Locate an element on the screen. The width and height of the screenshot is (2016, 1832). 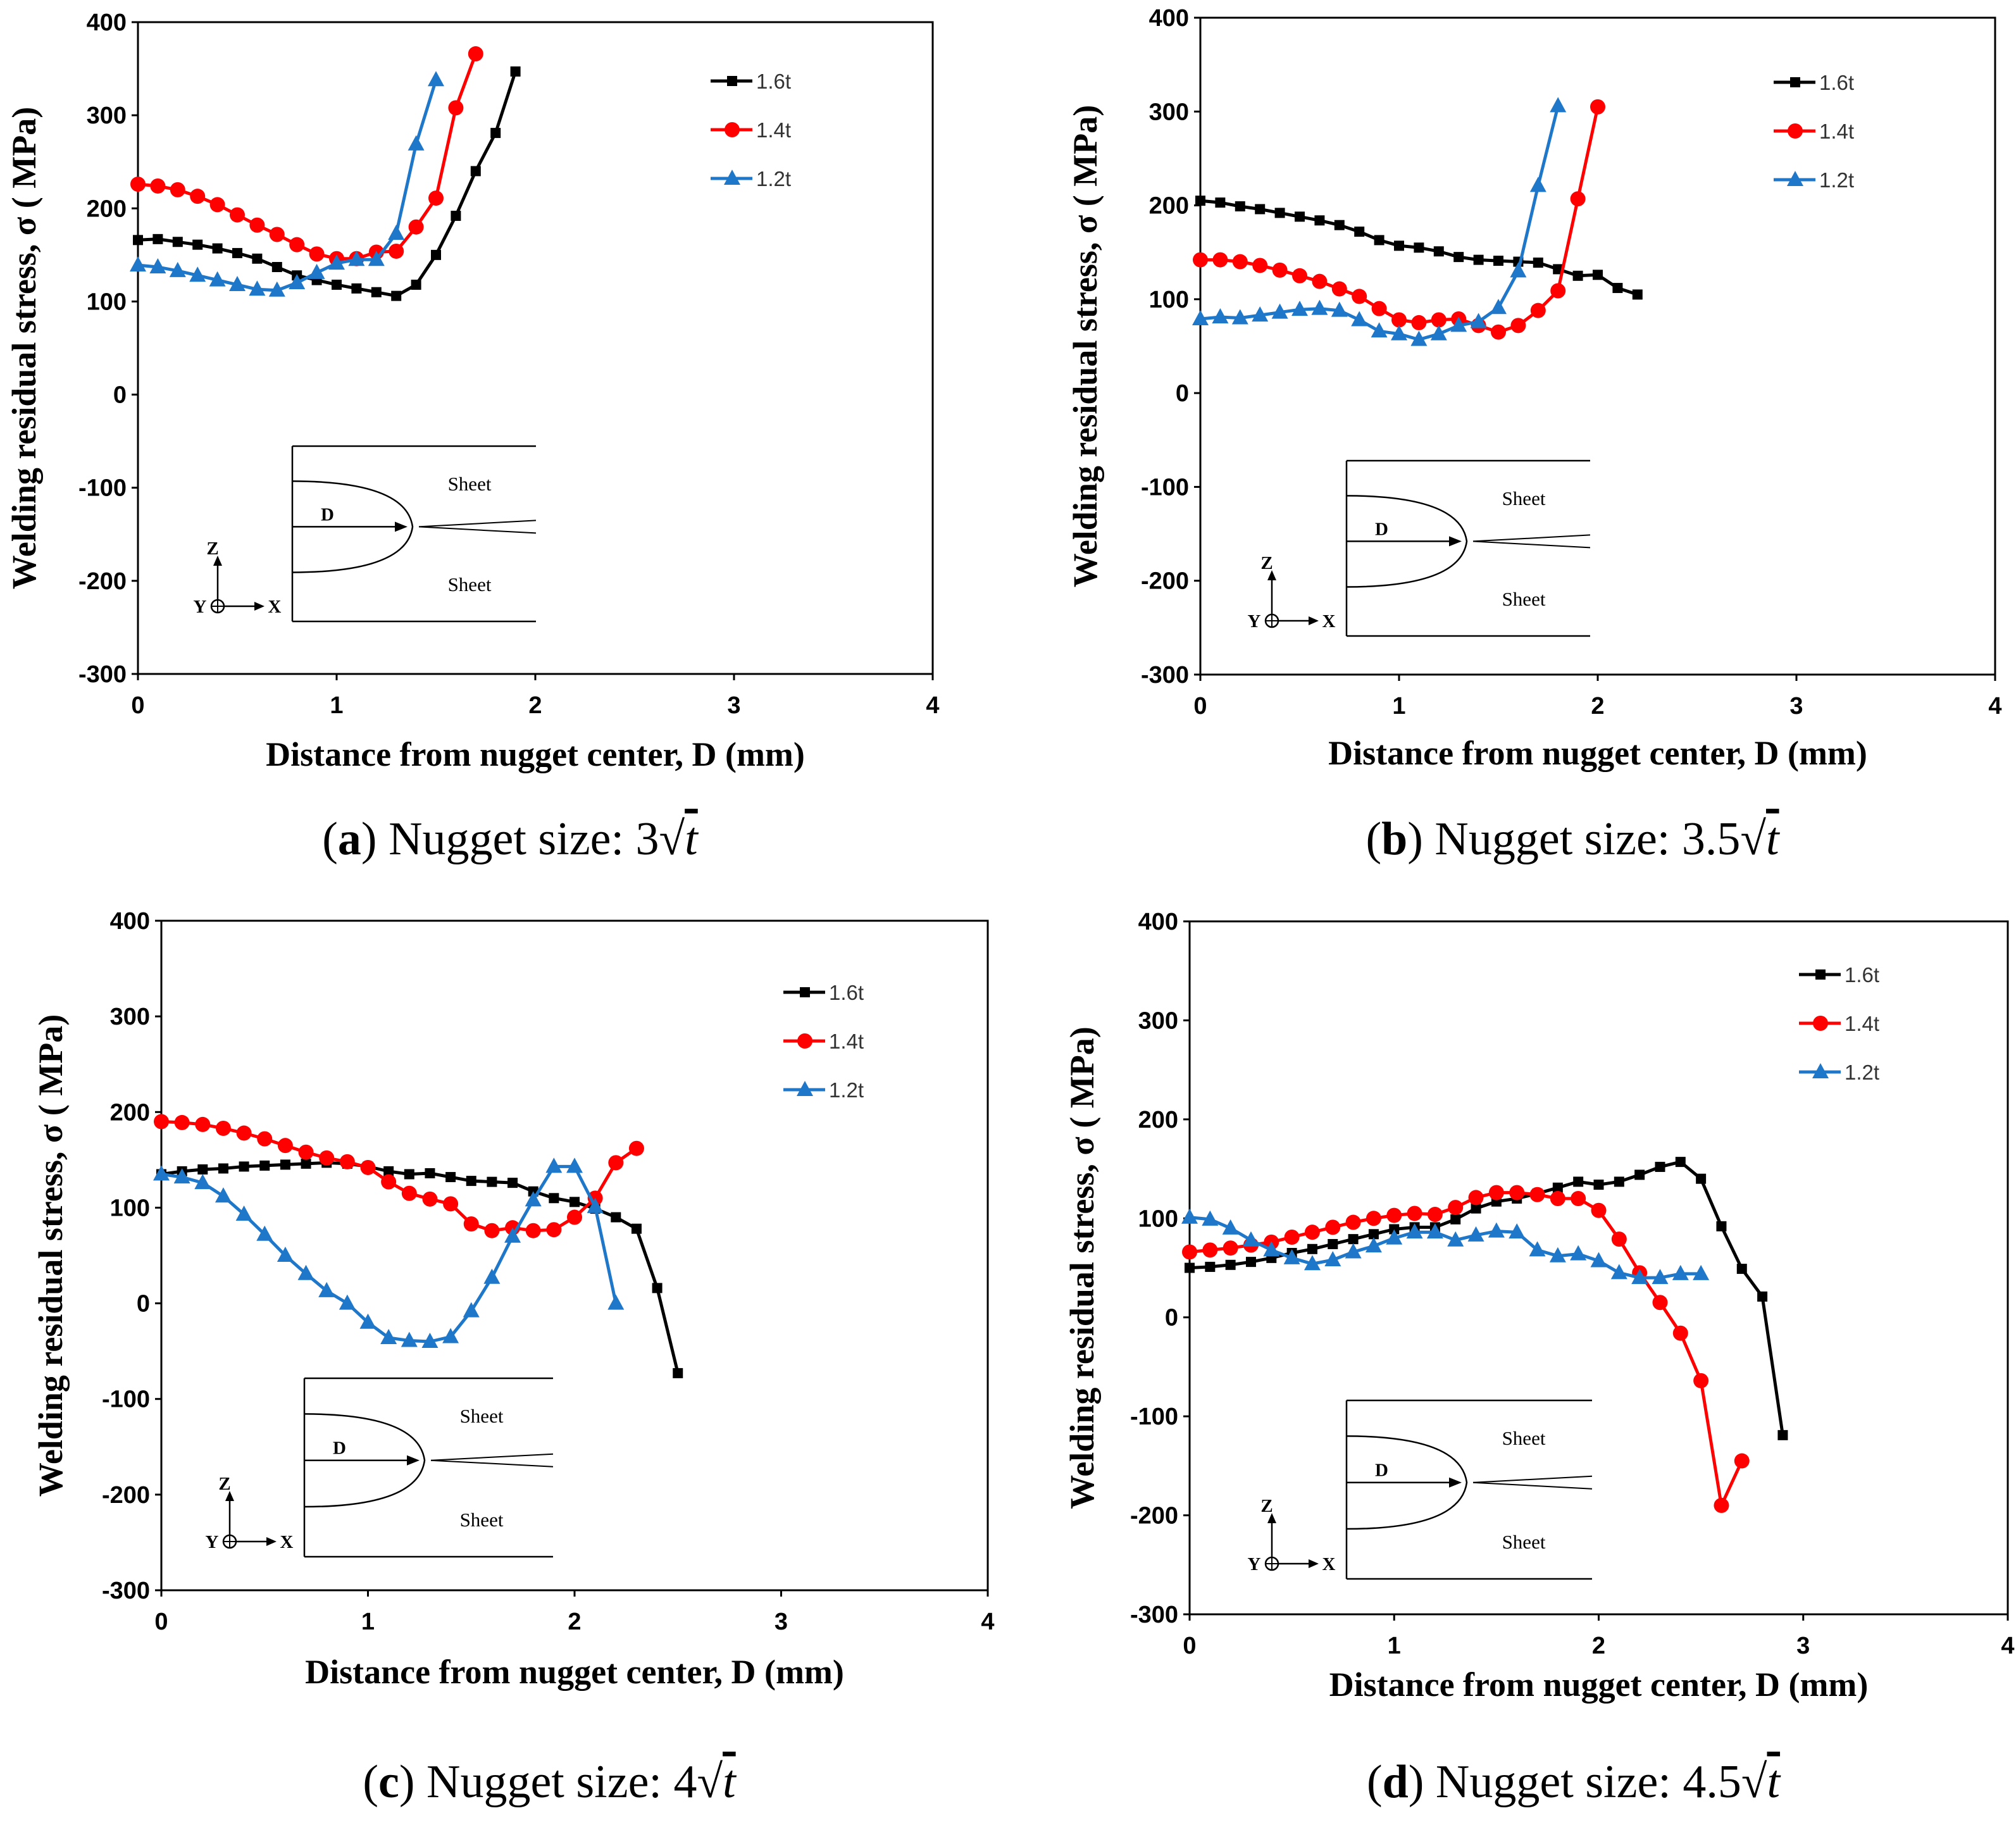
weld-schematic-inset: D Sheet Sheet Z Y X is located at coordinates (380, 1467).